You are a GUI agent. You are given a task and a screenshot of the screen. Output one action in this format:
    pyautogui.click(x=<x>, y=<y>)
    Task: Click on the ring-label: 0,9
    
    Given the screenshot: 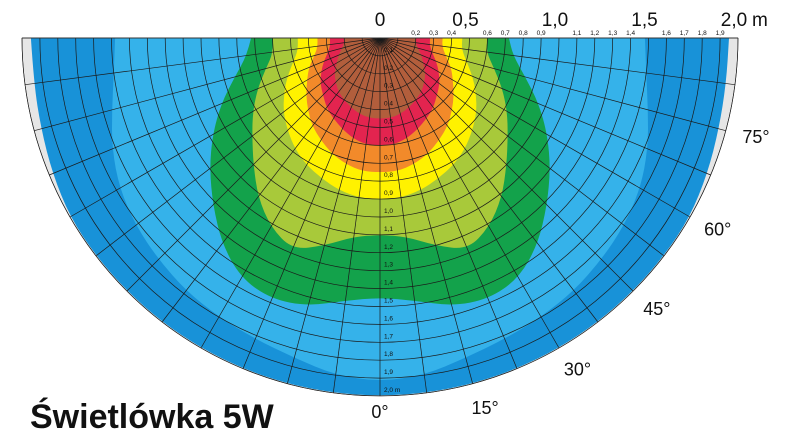 What is the action you would take?
    pyautogui.click(x=388, y=193)
    